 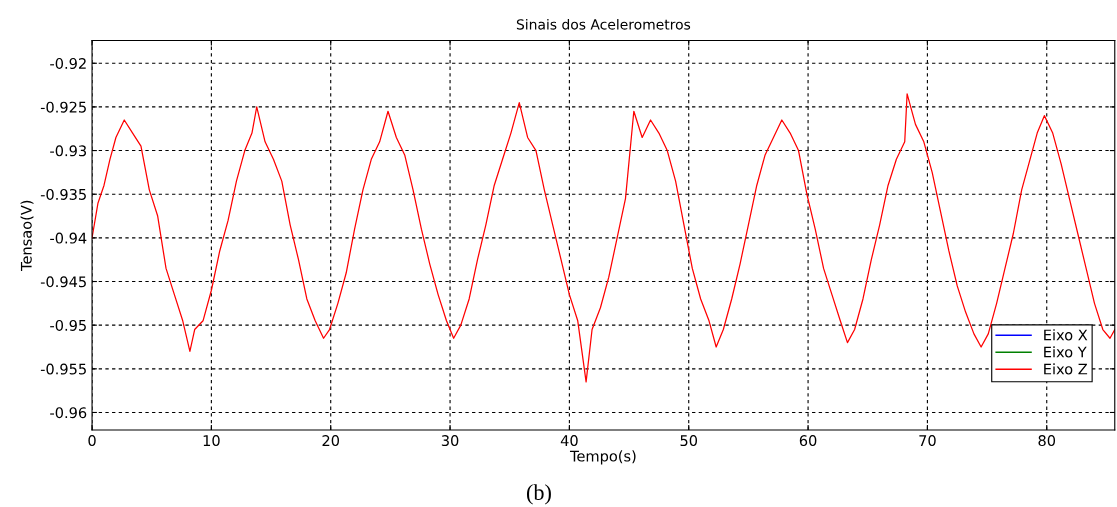 What do you see at coordinates (602, 457) in the screenshot?
I see `x-axis-title: Tempo(s)` at bounding box center [602, 457].